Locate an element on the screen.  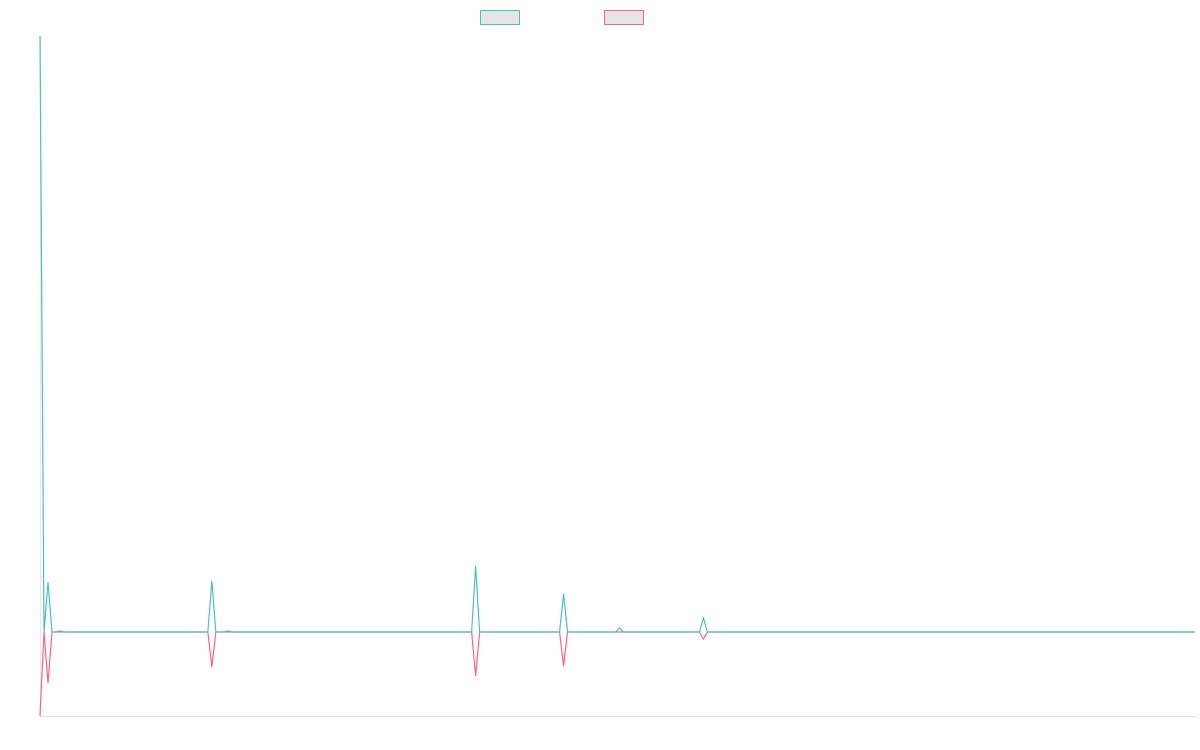
legend-swatch-series-b is located at coordinates (624, 17).